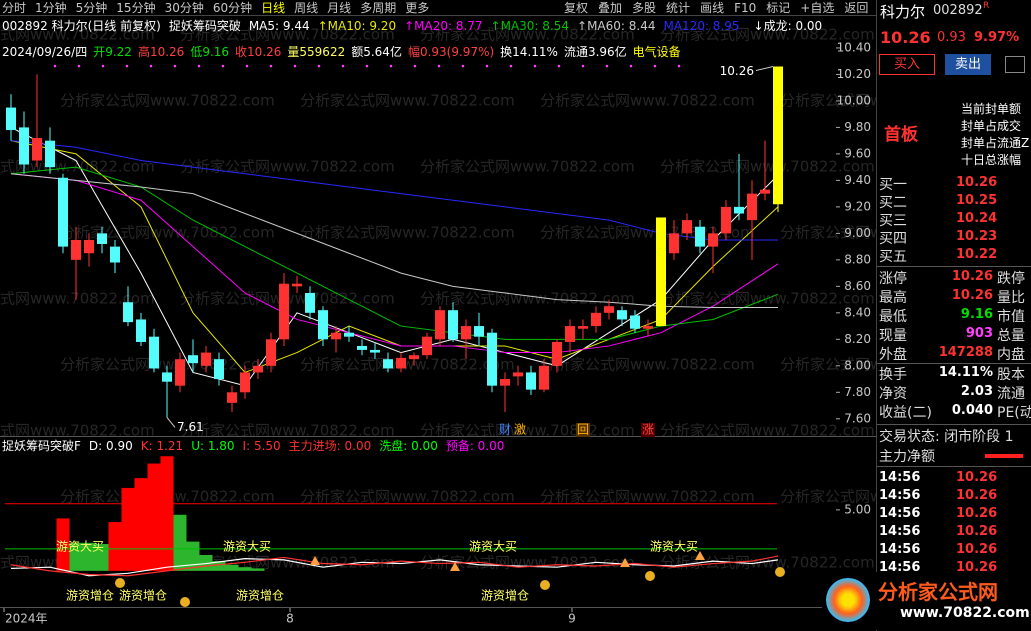  I want to click on period-tab: 30分钟, so click(184, 8).